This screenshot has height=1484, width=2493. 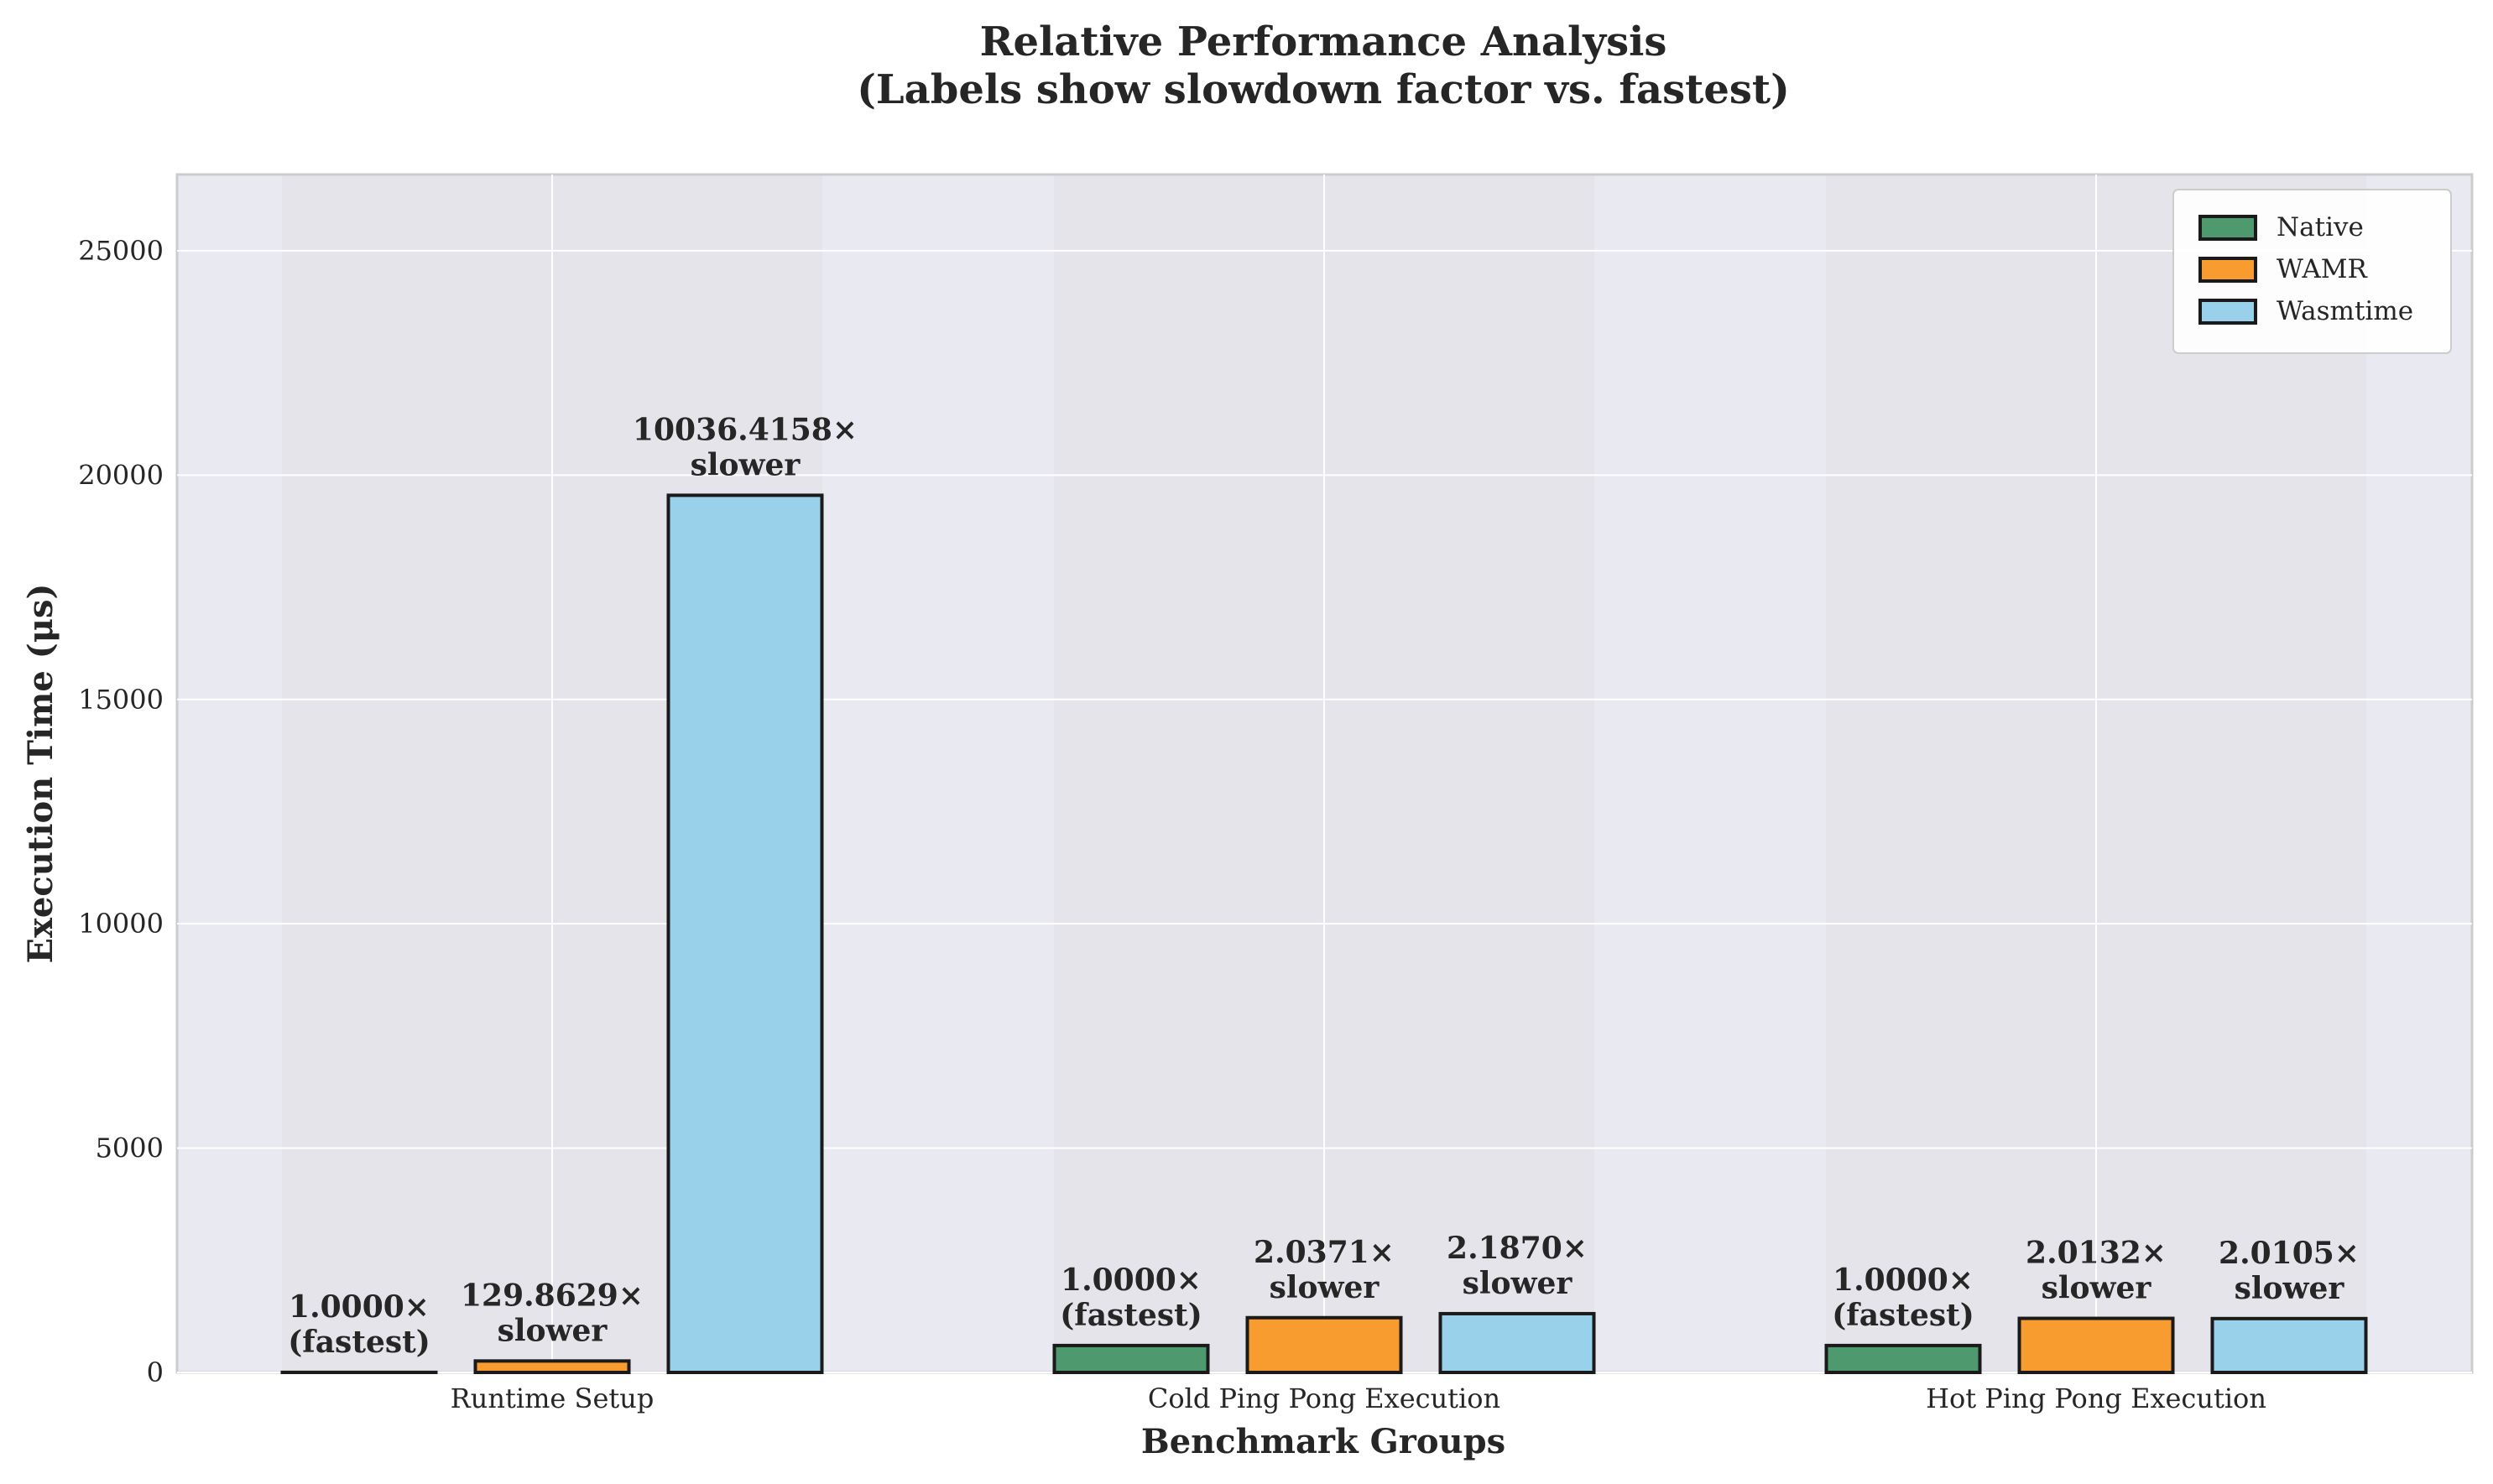 I want to click on legend-label-wasmtime: Wasmtime, so click(x=2345, y=311).